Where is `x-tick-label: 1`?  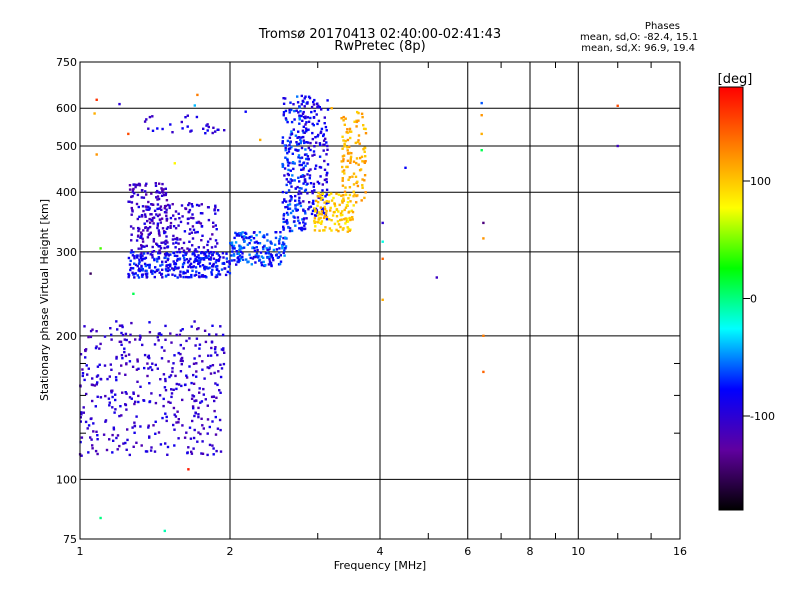
x-tick-label: 1 is located at coordinates (80, 551).